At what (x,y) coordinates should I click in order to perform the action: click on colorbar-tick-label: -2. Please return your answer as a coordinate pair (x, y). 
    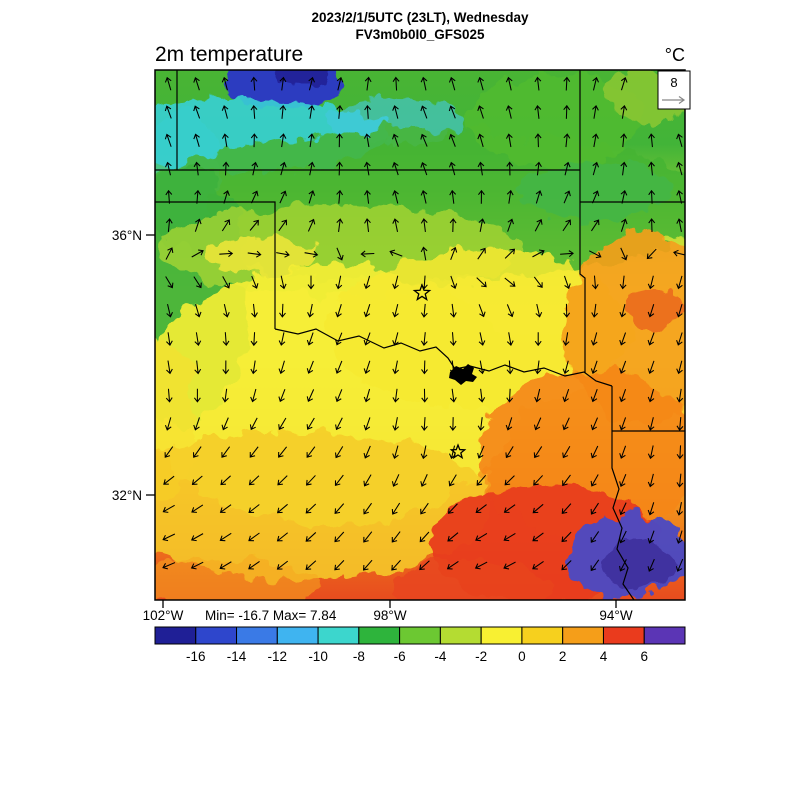
    Looking at the image, I should click on (481, 656).